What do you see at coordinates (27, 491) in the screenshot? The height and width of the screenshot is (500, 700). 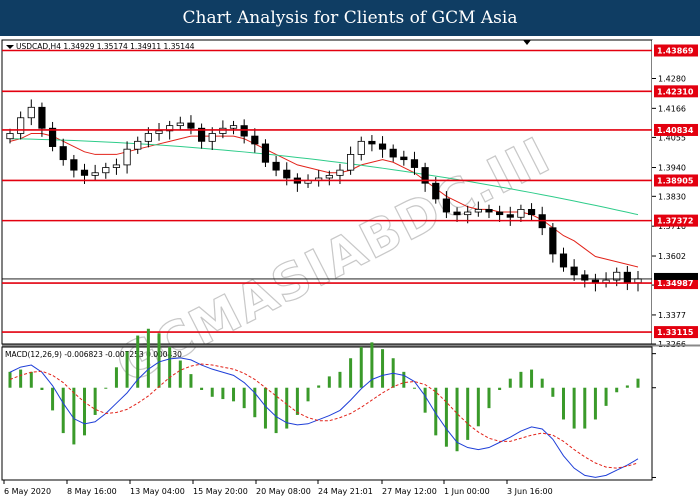 I see `time-tick-label: 6 May 2020` at bounding box center [27, 491].